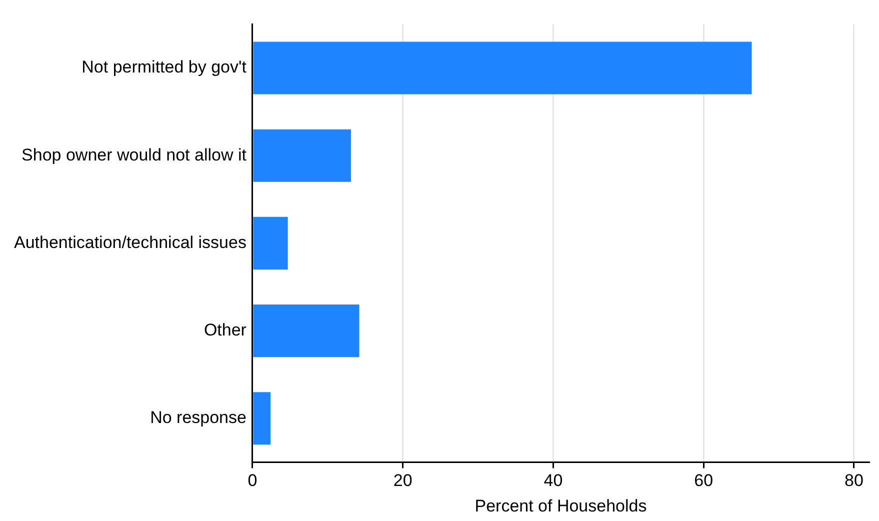  I want to click on y-tick-label: No response, so click(198, 418).